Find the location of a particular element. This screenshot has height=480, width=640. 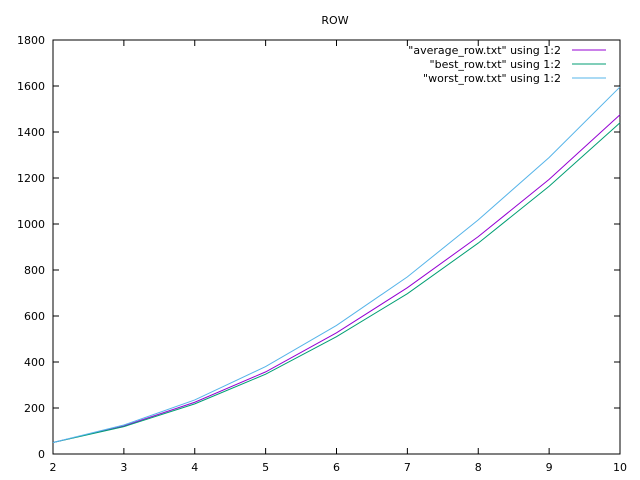

legend-label-0: "average_row.txt" using 1:2 is located at coordinates (484, 50).